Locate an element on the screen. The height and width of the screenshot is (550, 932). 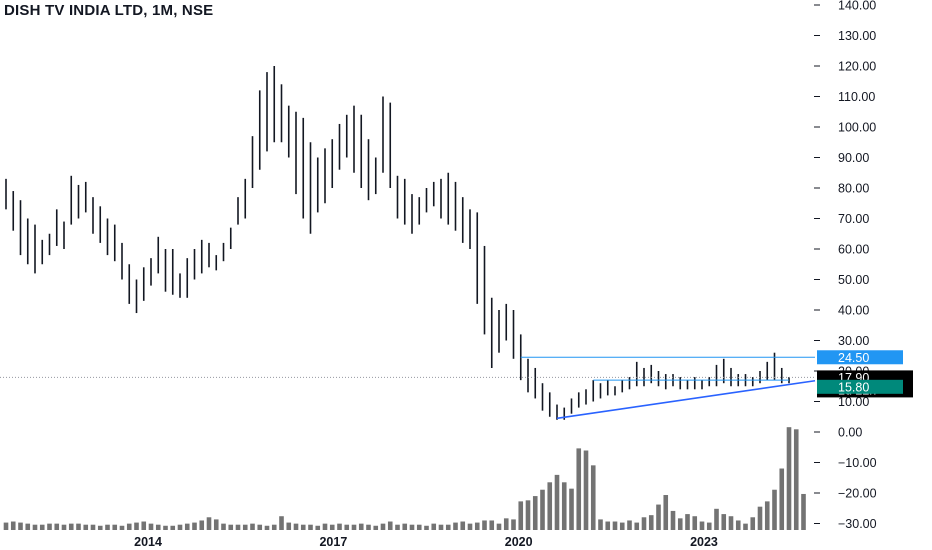
y-tick-label: 100.00 is located at coordinates (857, 128).